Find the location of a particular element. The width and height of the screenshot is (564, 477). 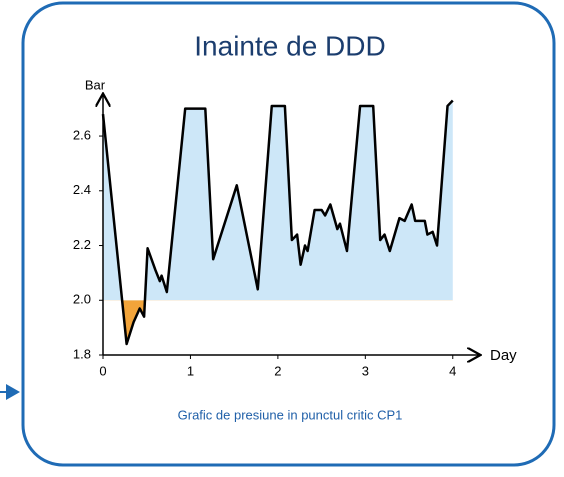

y-tick-label: 2.6 is located at coordinates (82, 134).